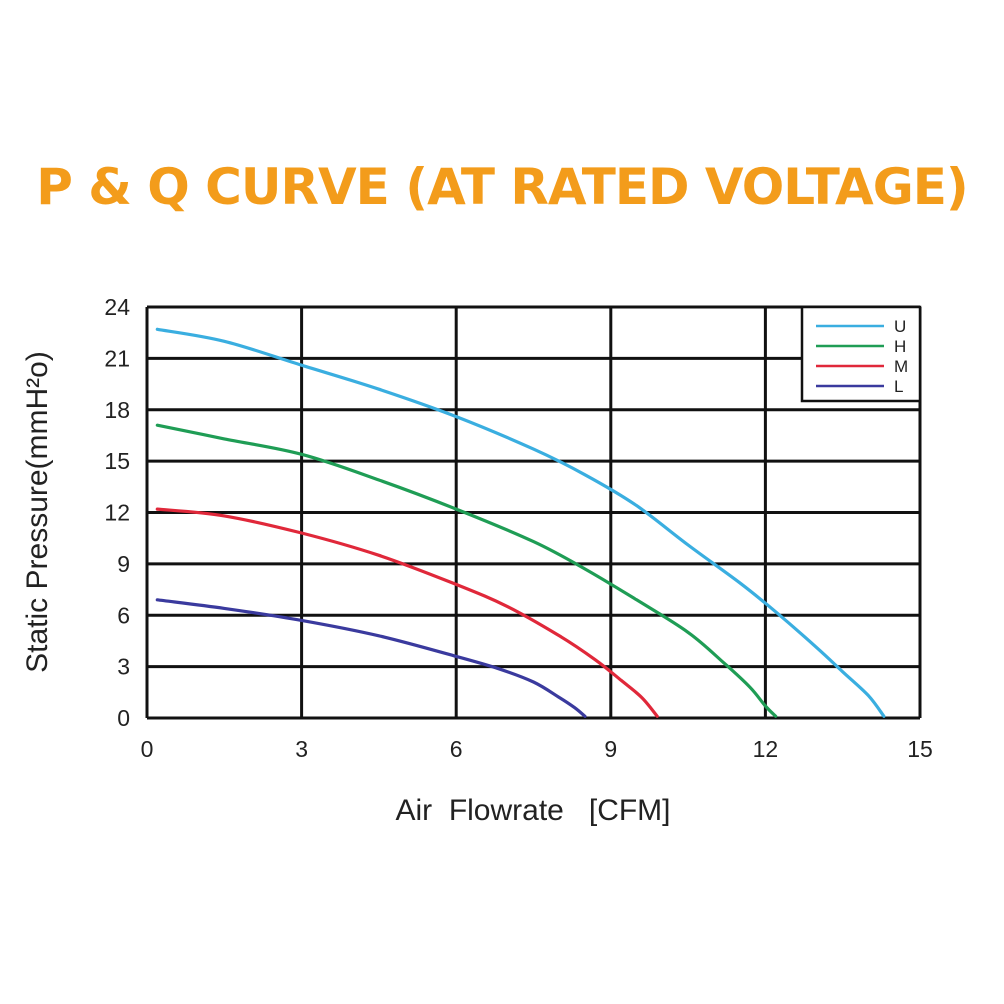 Image resolution: width=1004 pixels, height=1004 pixels. Describe the element at coordinates (117, 358) in the screenshot. I see `y-tick-label: 21` at that location.